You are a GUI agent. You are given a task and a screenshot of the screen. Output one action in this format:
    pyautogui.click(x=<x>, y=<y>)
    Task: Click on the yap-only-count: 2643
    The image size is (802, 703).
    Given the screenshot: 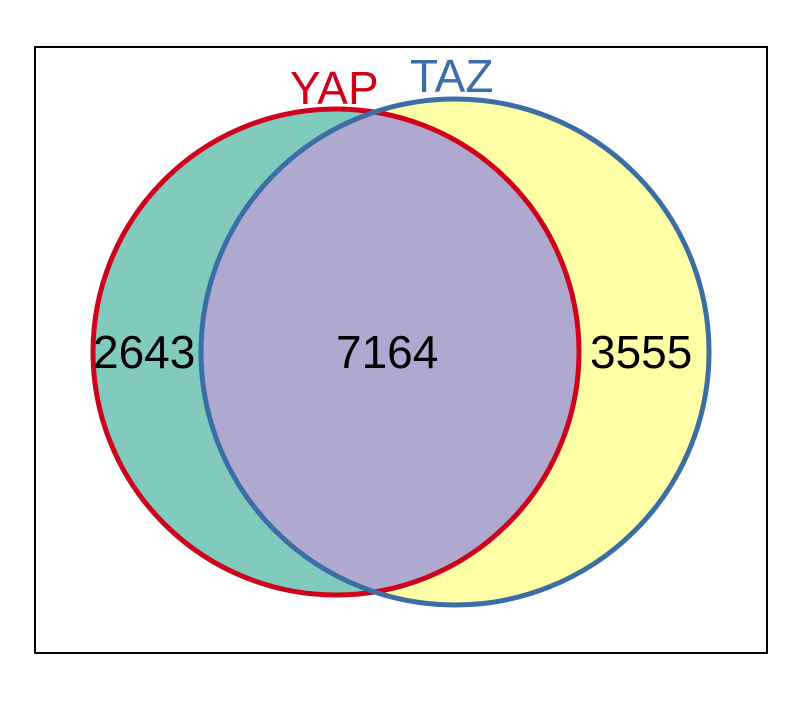 What is the action you would take?
    pyautogui.click(x=144, y=352)
    